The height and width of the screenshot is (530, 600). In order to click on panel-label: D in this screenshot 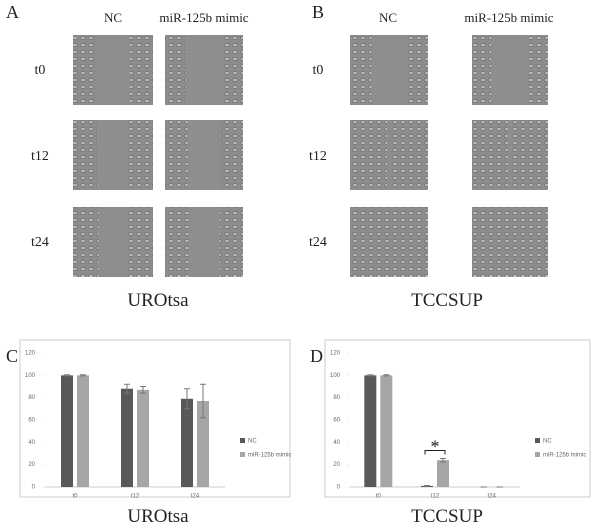, I will do `click(316, 356)`.